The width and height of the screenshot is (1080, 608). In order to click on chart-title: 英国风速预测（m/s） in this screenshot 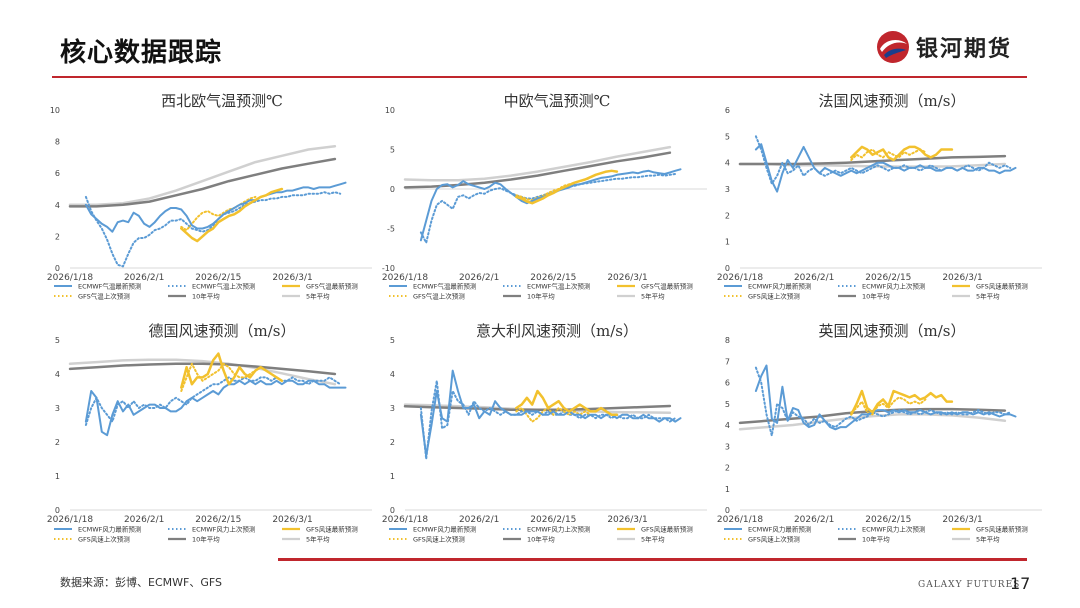, I will do `click(892, 331)`.